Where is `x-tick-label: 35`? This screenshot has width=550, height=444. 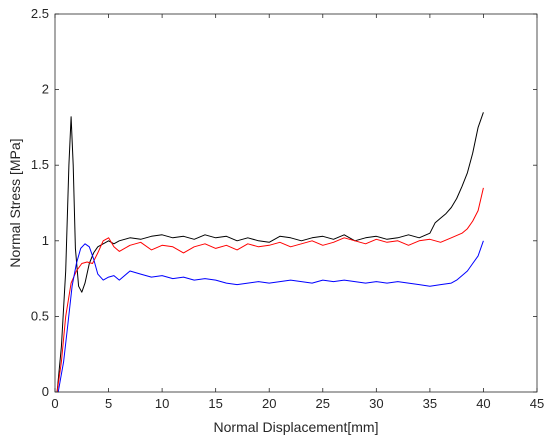
x-tick-label: 35 is located at coordinates (430, 403).